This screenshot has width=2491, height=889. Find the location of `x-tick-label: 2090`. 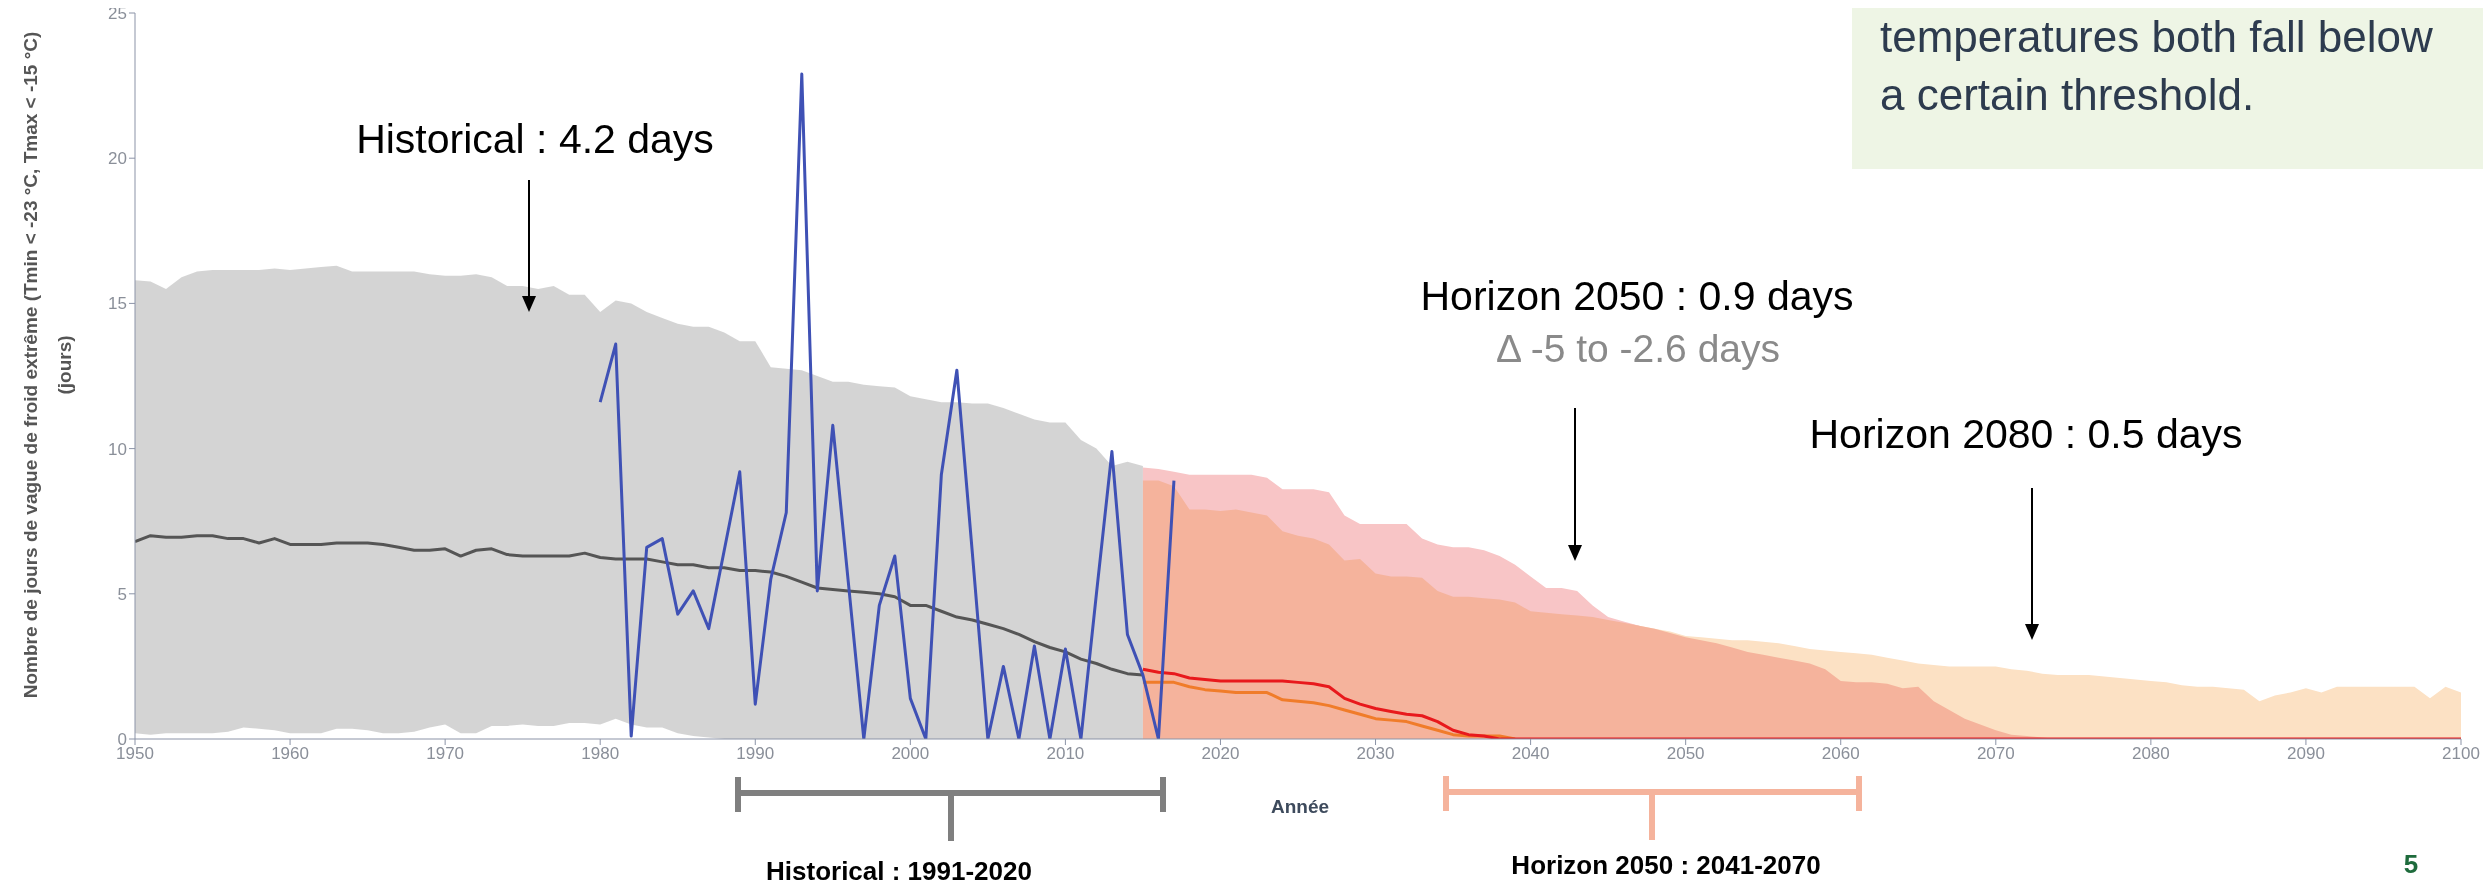

x-tick-label: 2090 is located at coordinates (2306, 754).